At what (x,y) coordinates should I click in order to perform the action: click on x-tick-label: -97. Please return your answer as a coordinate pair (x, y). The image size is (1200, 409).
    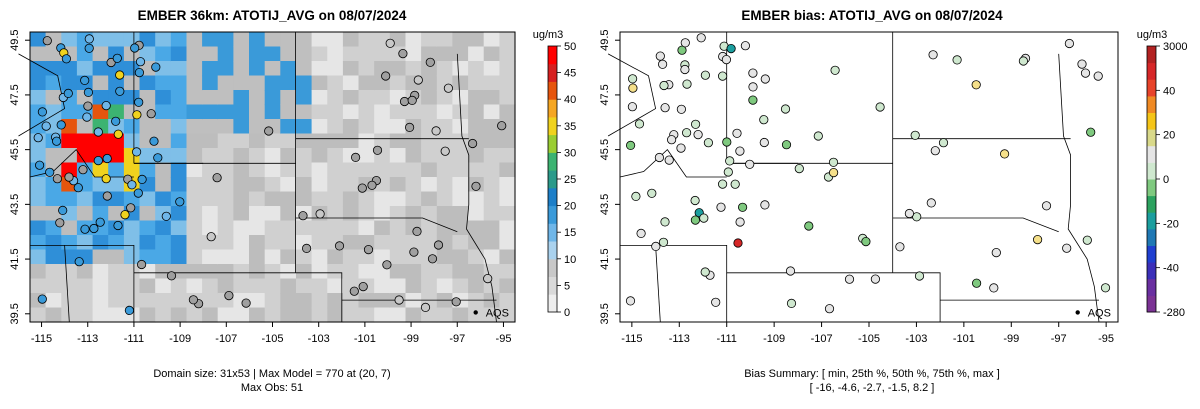
    Looking at the image, I should click on (457, 339).